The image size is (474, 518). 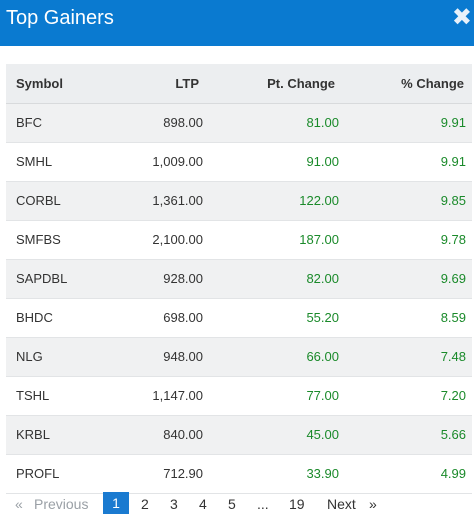 What do you see at coordinates (203, 504) in the screenshot?
I see `page-button-4: 4` at bounding box center [203, 504].